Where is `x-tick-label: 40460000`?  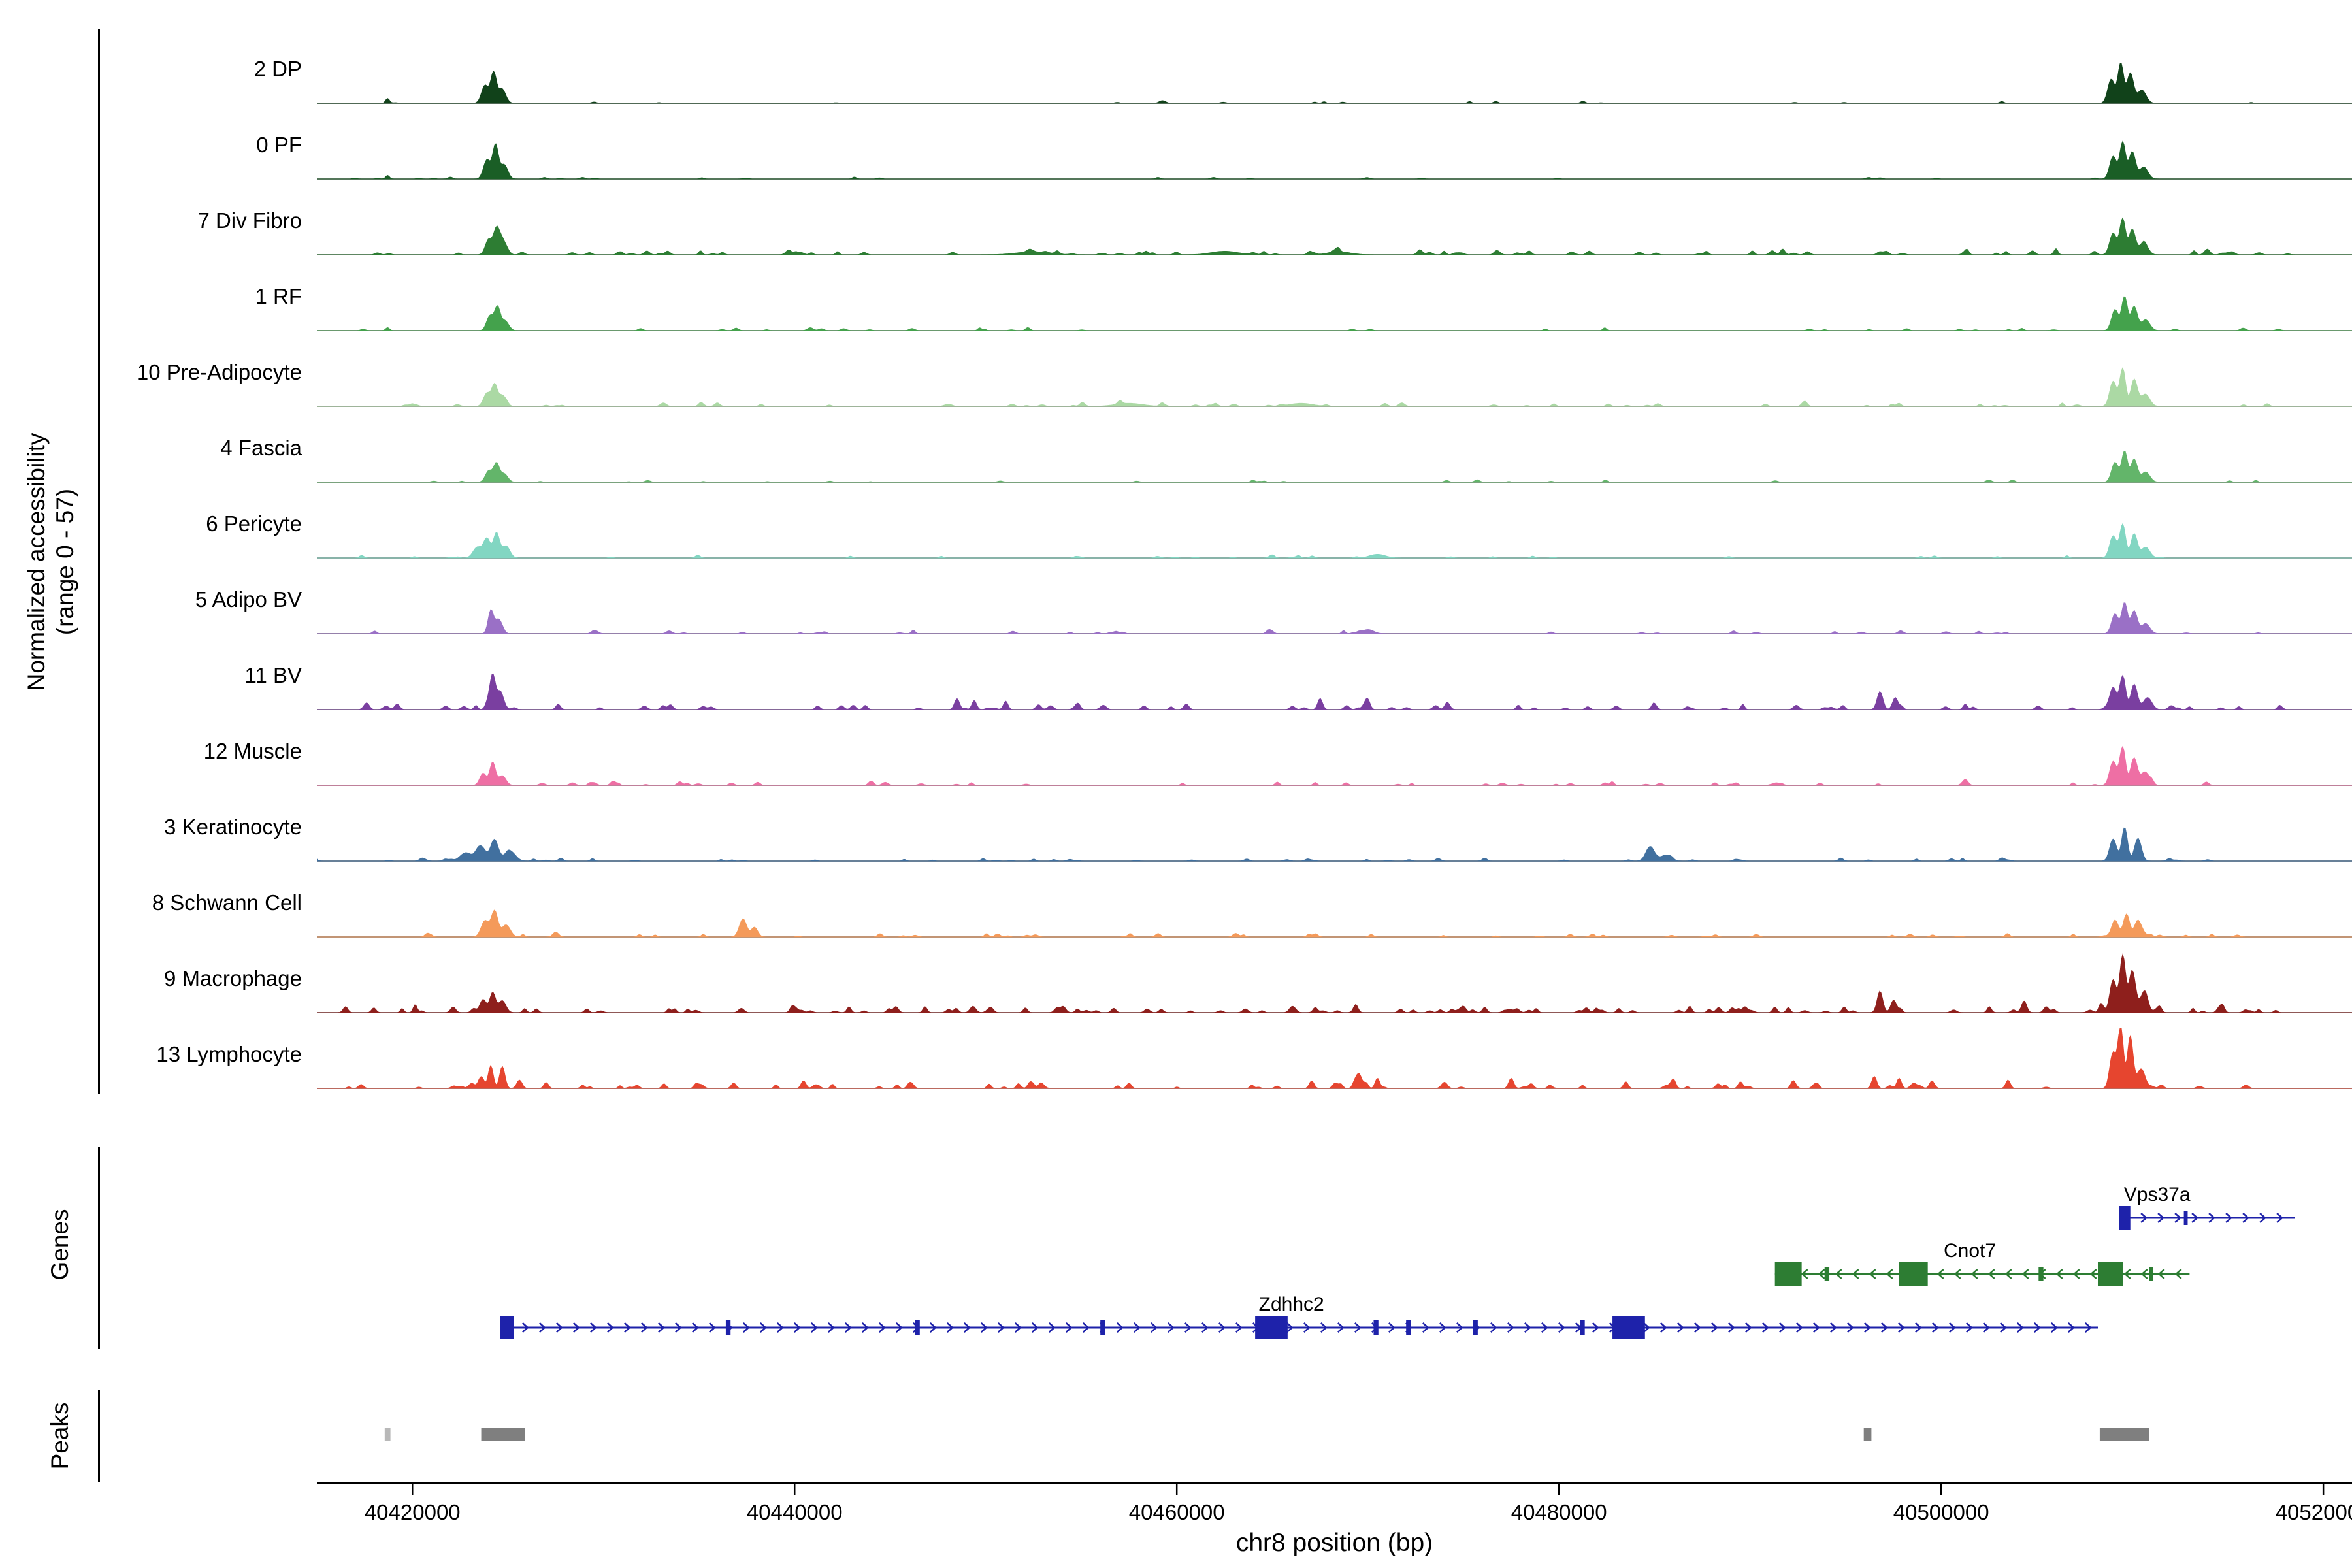 x-tick-label: 40460000 is located at coordinates (1177, 1512).